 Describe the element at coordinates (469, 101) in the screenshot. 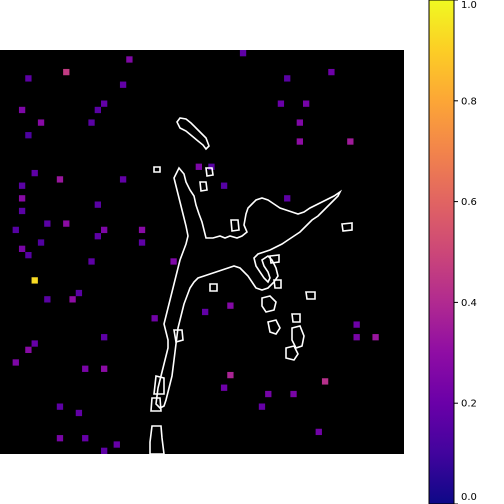

I see `colorbar-tick-label: 0.8` at that location.